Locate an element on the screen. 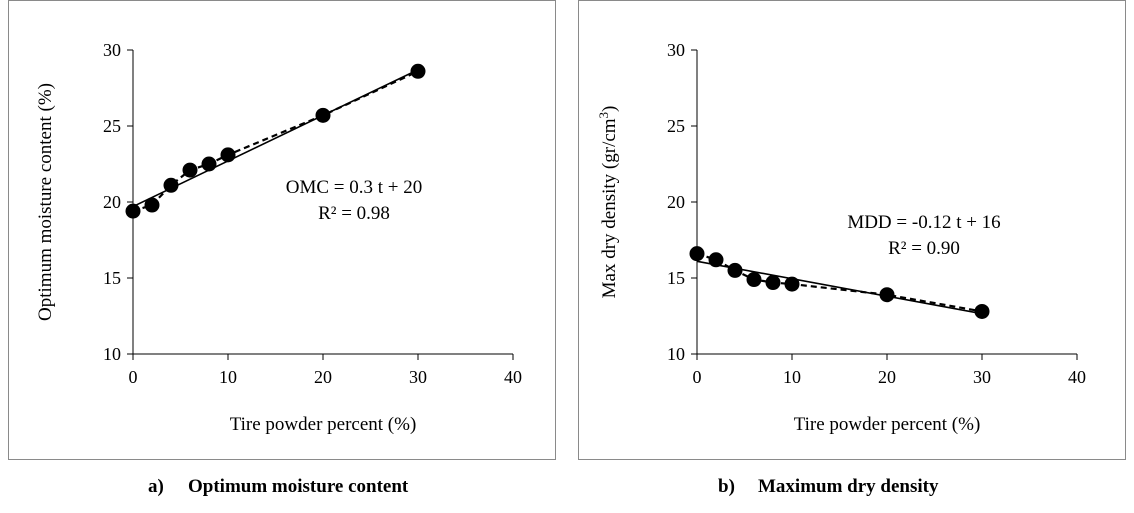 The image size is (1134, 513). caption-omc: a) Optimum moisture content is located at coordinates (278, 489).